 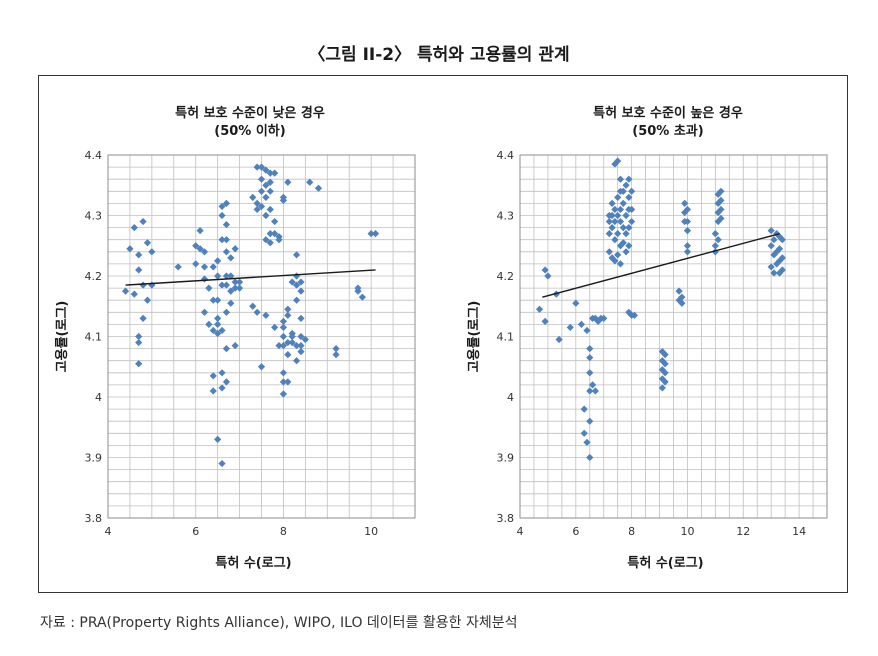 I want to click on plot-title: 특허 보호 수준이 낮은 경우, so click(x=250, y=113).